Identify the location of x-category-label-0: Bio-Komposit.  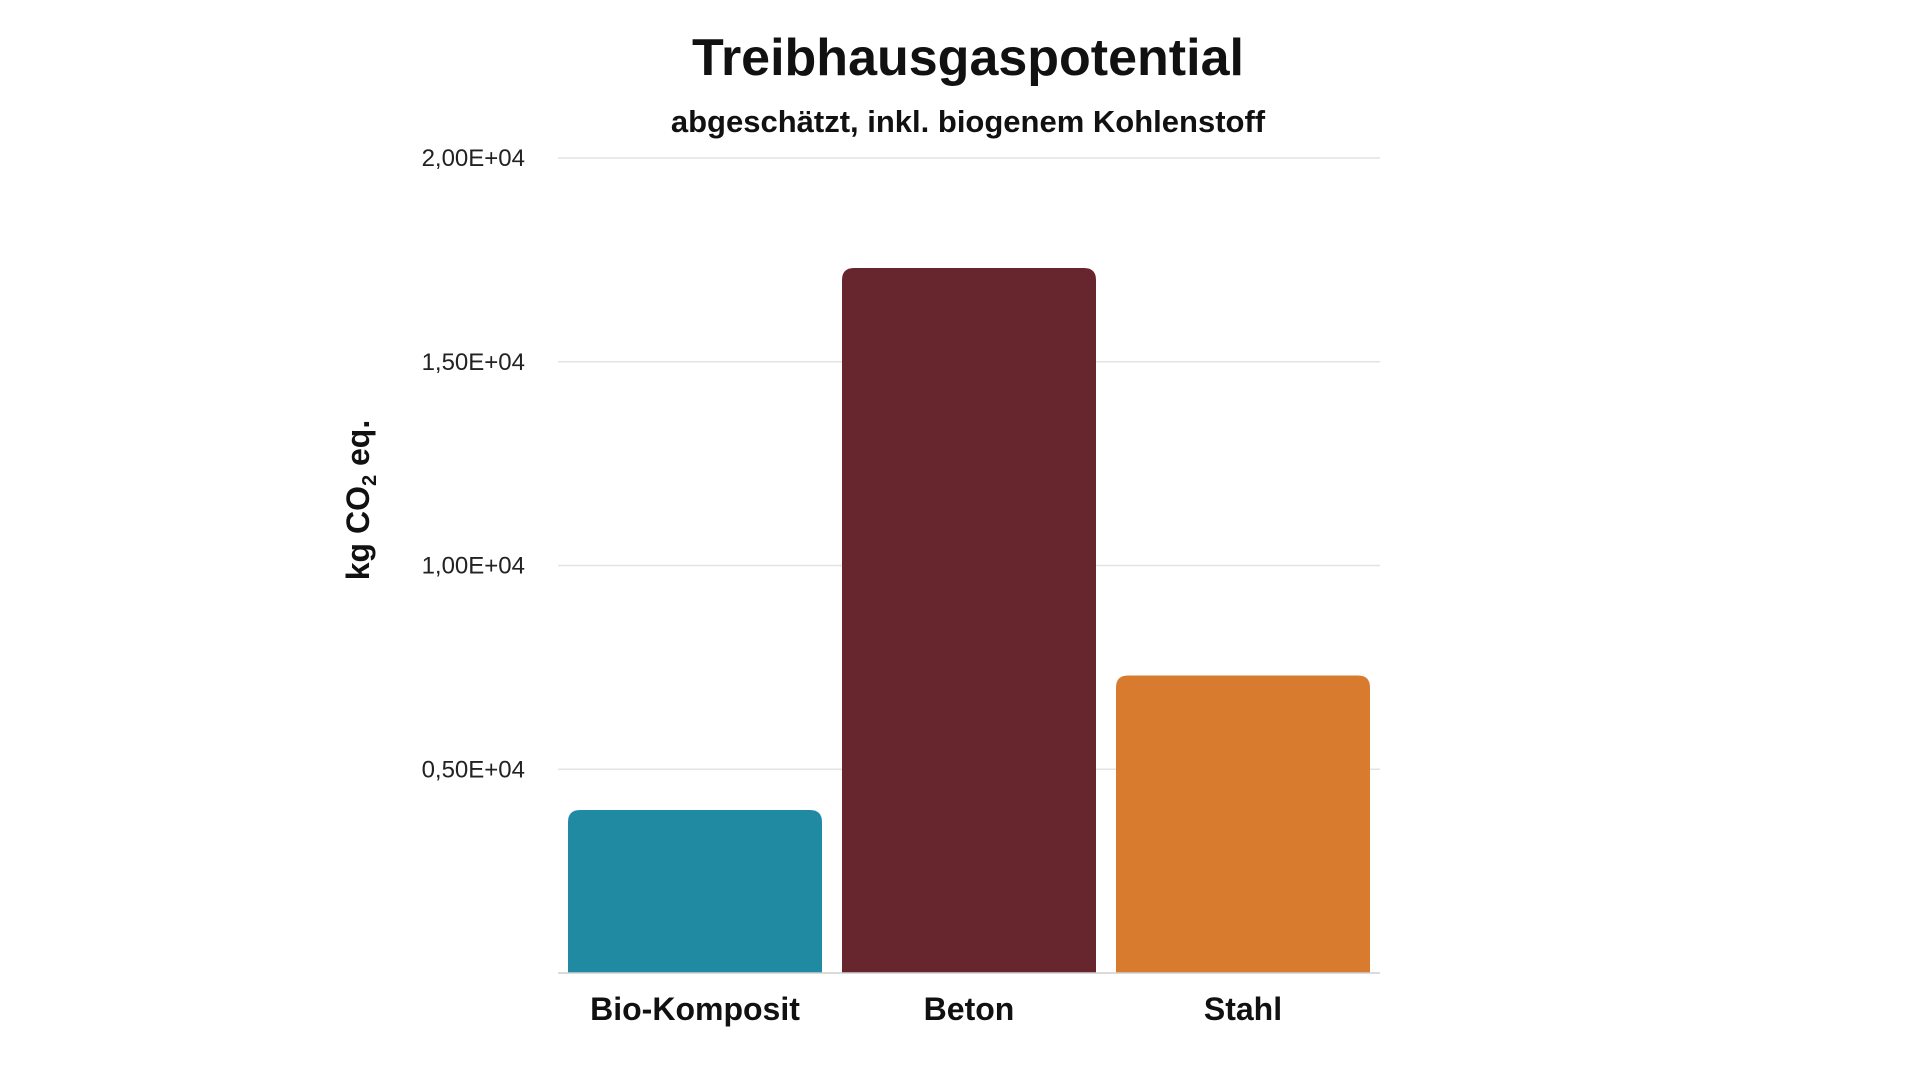
(695, 1009).